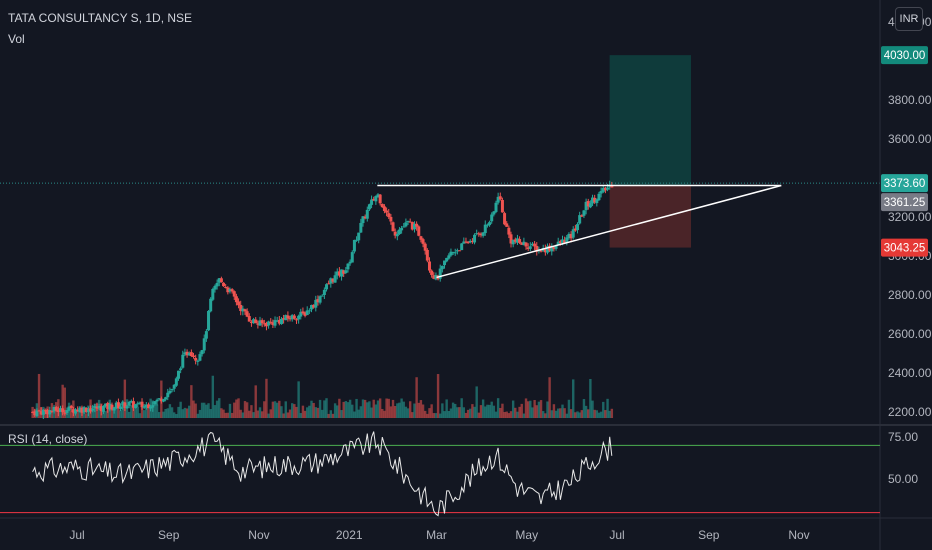 Image resolution: width=932 pixels, height=550 pixels. I want to click on symbol-legend: TATA CONSULTANCY S, 1D, NSE, so click(100, 18).